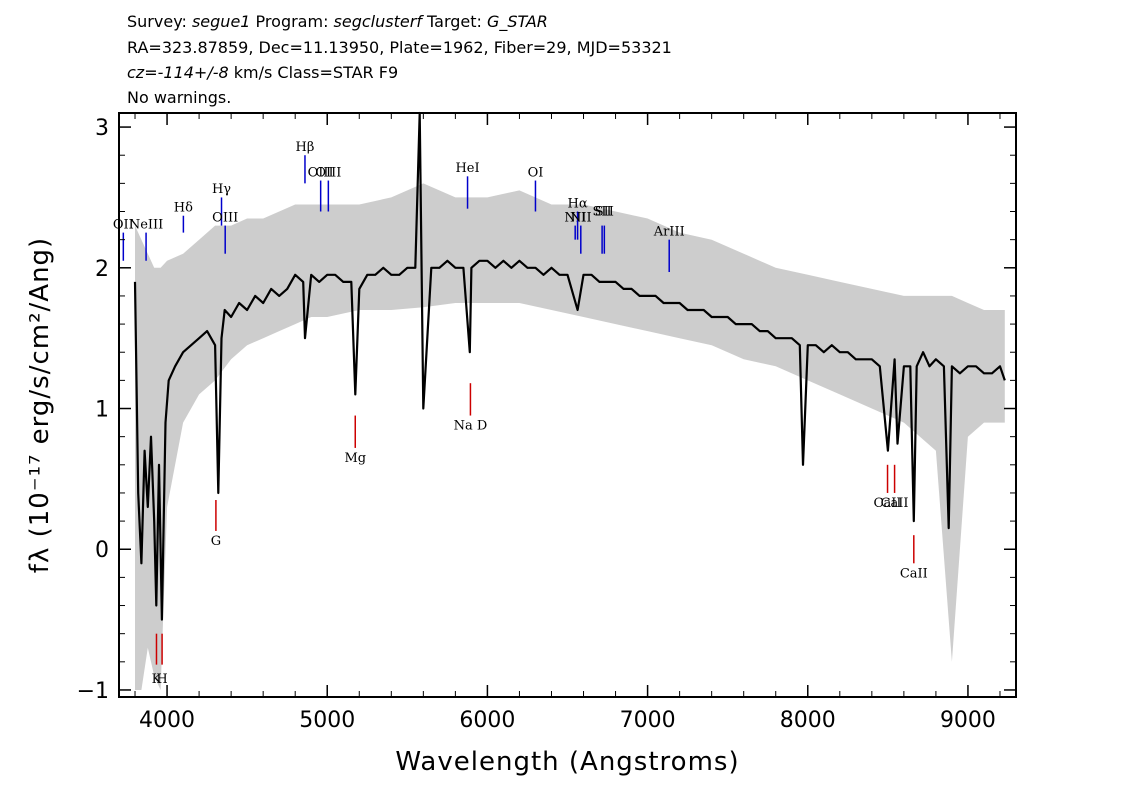  I want to click on header-text-segment: G_STAR, so click(517, 21).